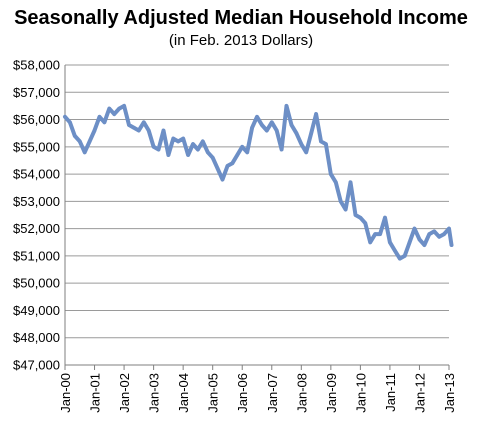 This screenshot has height=440, width=480. Describe the element at coordinates (36, 146) in the screenshot. I see `y-tick-label: $55,000` at that location.